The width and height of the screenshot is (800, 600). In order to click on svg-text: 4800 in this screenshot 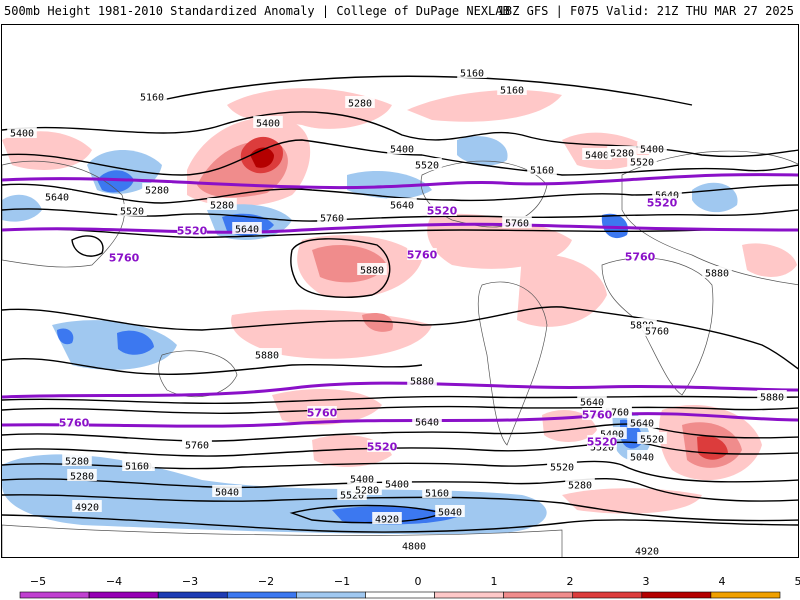, I will do `click(414, 547)`.